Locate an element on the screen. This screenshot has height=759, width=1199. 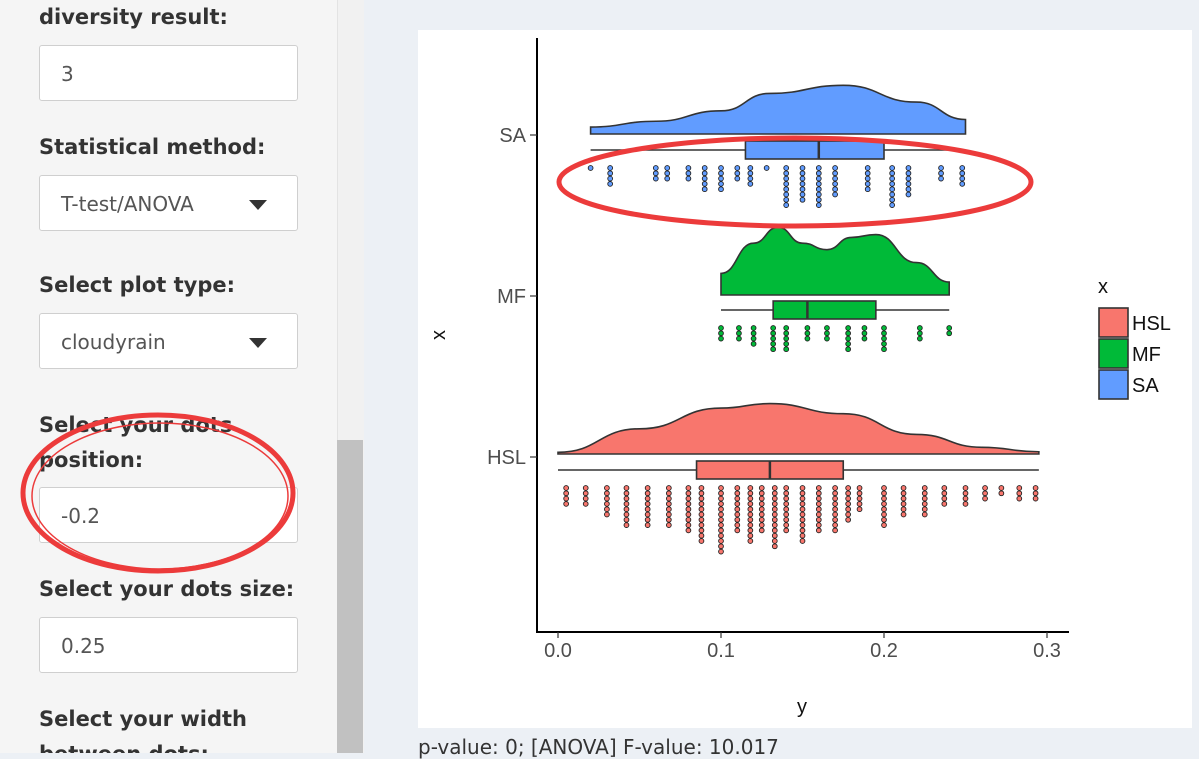
annotation-overlay-sidebar is located at coordinates (158, 493).